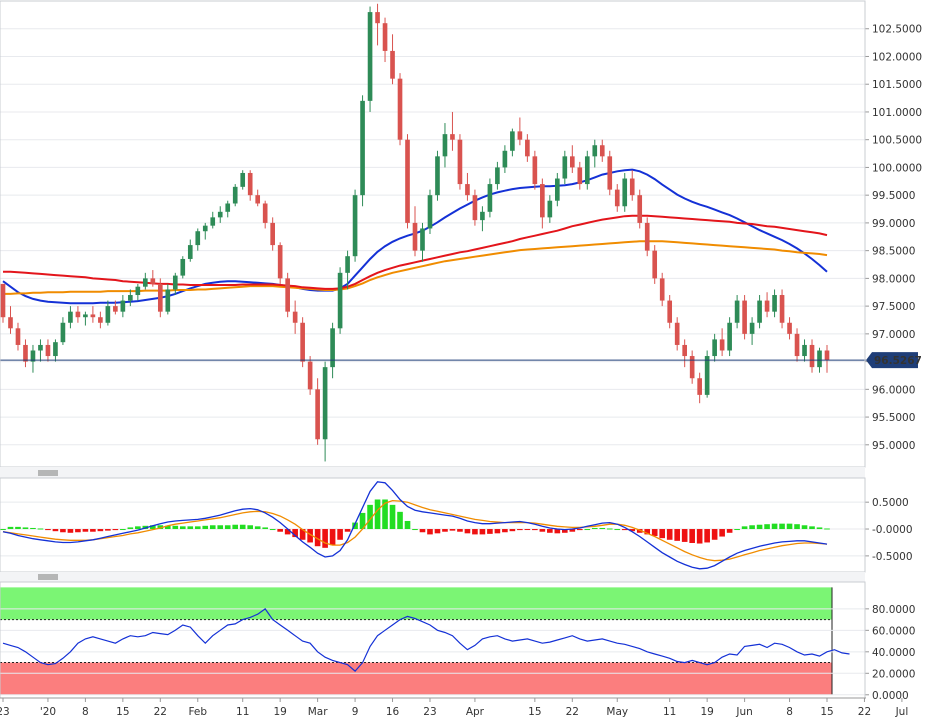 The width and height of the screenshot is (927, 725). I want to click on price-tick-label: 97.0000, so click(893, 335).